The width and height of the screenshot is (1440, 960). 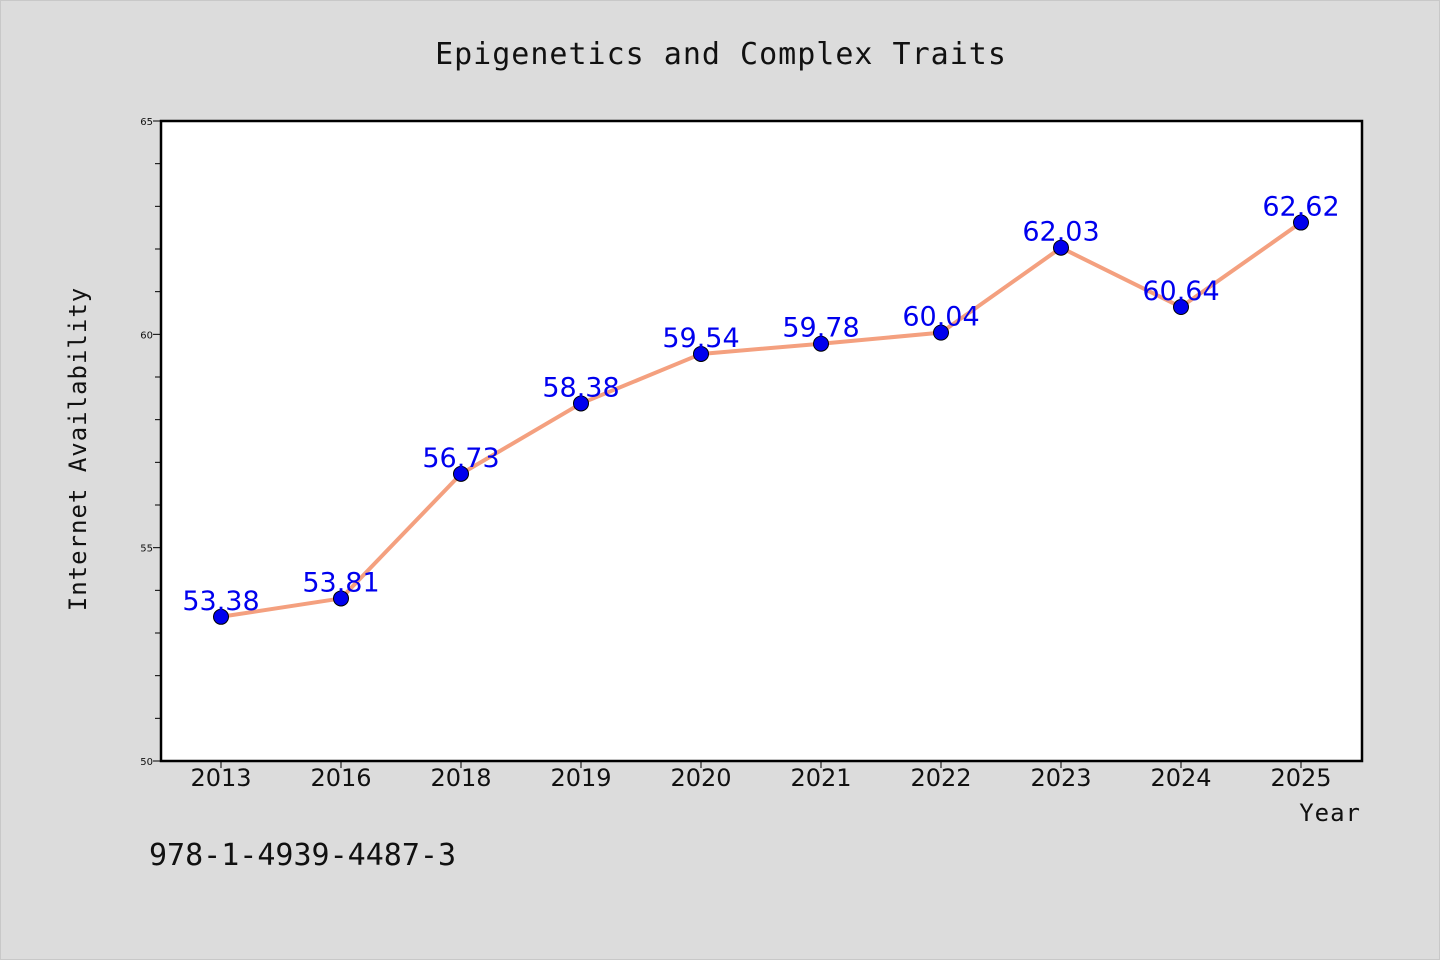 I want to click on x-tick-label: 2024, so click(x=1180, y=778).